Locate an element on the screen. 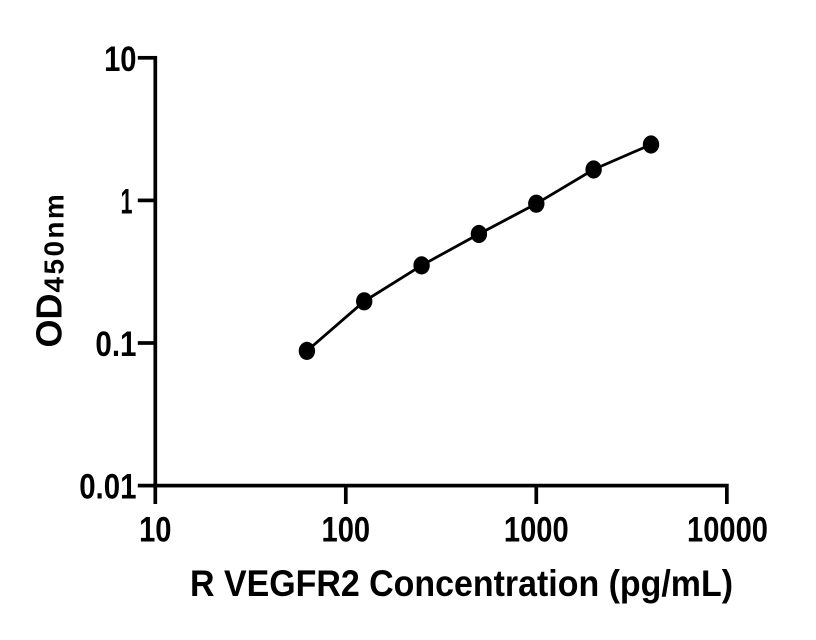 The width and height of the screenshot is (816, 640). svg-text: 100 is located at coordinates (346, 530).